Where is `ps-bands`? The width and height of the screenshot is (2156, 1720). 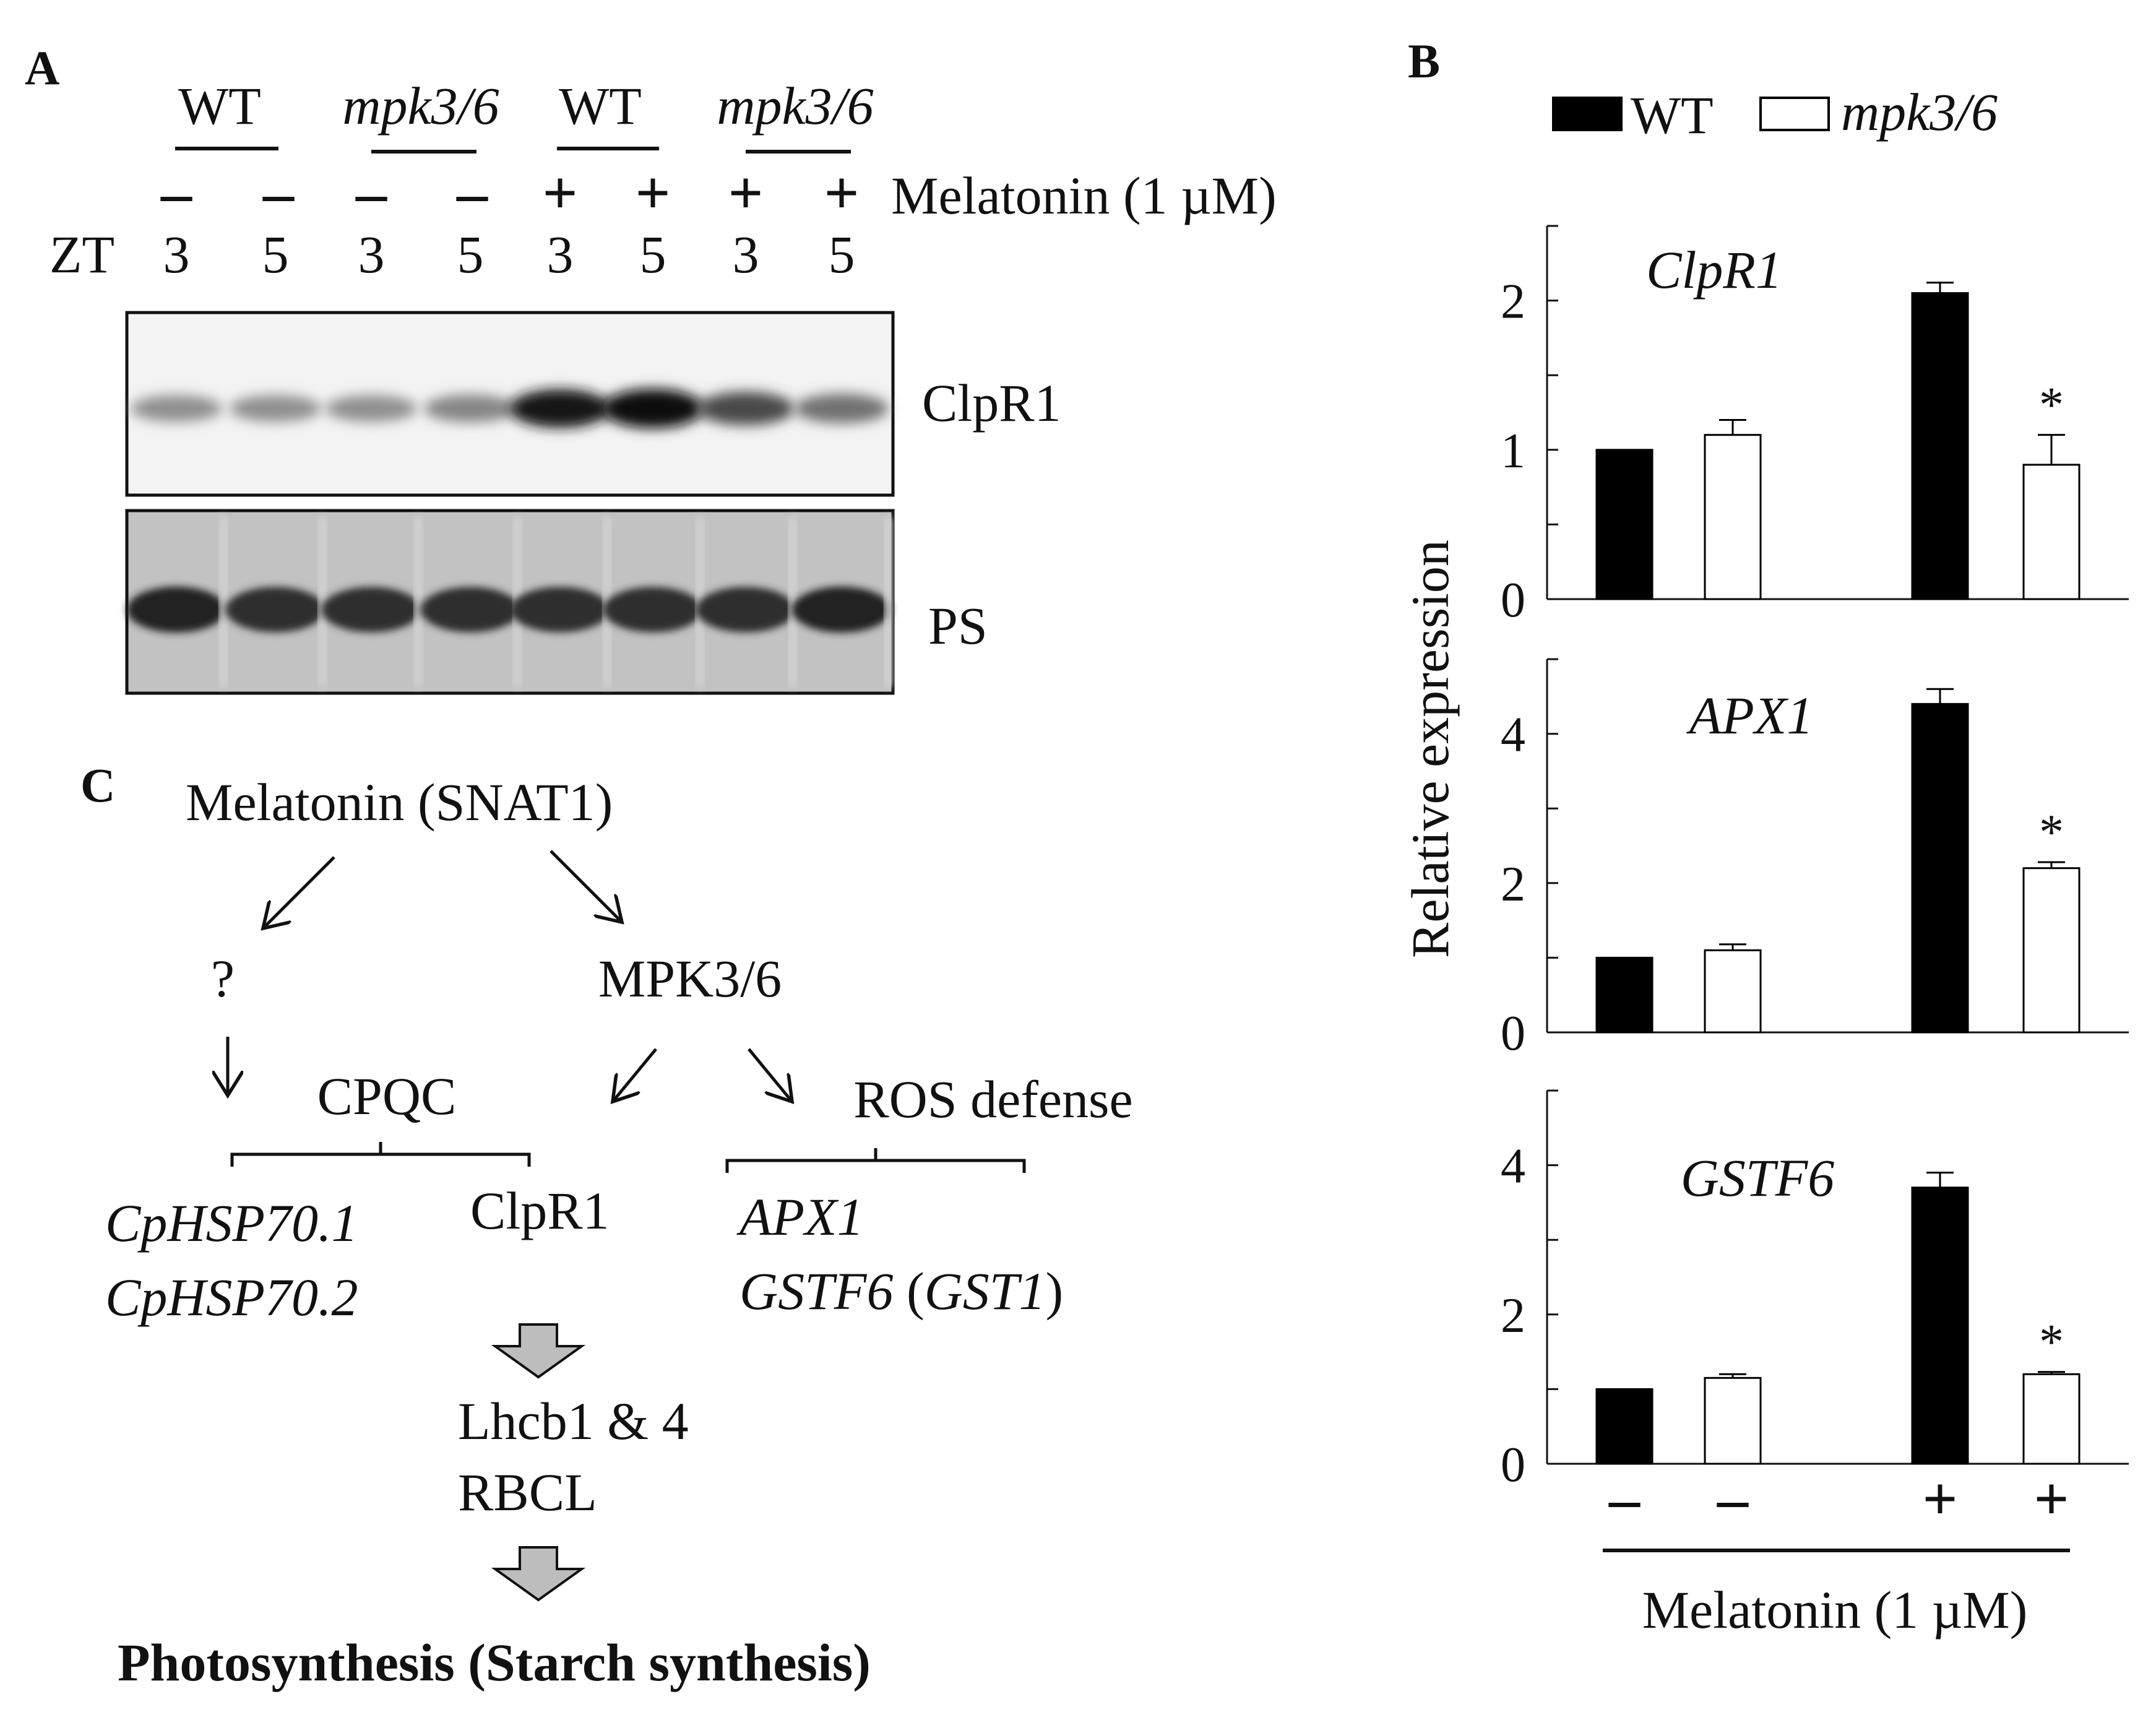
ps-bands is located at coordinates (509, 602).